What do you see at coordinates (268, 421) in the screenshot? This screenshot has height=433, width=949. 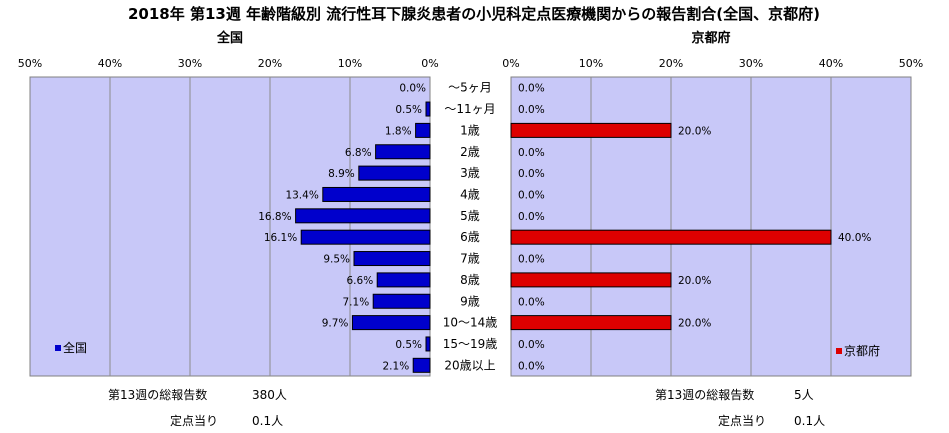 I see `national-per-value: 0.1人` at bounding box center [268, 421].